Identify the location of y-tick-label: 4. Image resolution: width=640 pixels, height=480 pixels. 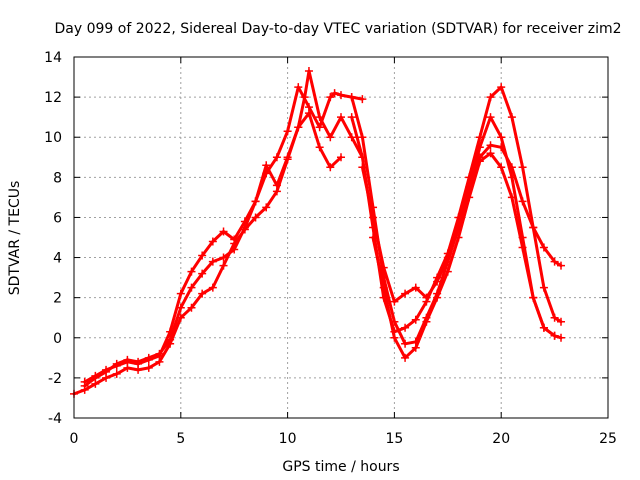
(57, 259).